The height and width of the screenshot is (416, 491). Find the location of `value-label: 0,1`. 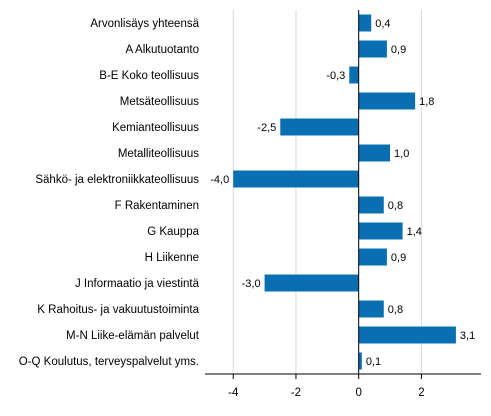

value-label: 0,1 is located at coordinates (373, 362).